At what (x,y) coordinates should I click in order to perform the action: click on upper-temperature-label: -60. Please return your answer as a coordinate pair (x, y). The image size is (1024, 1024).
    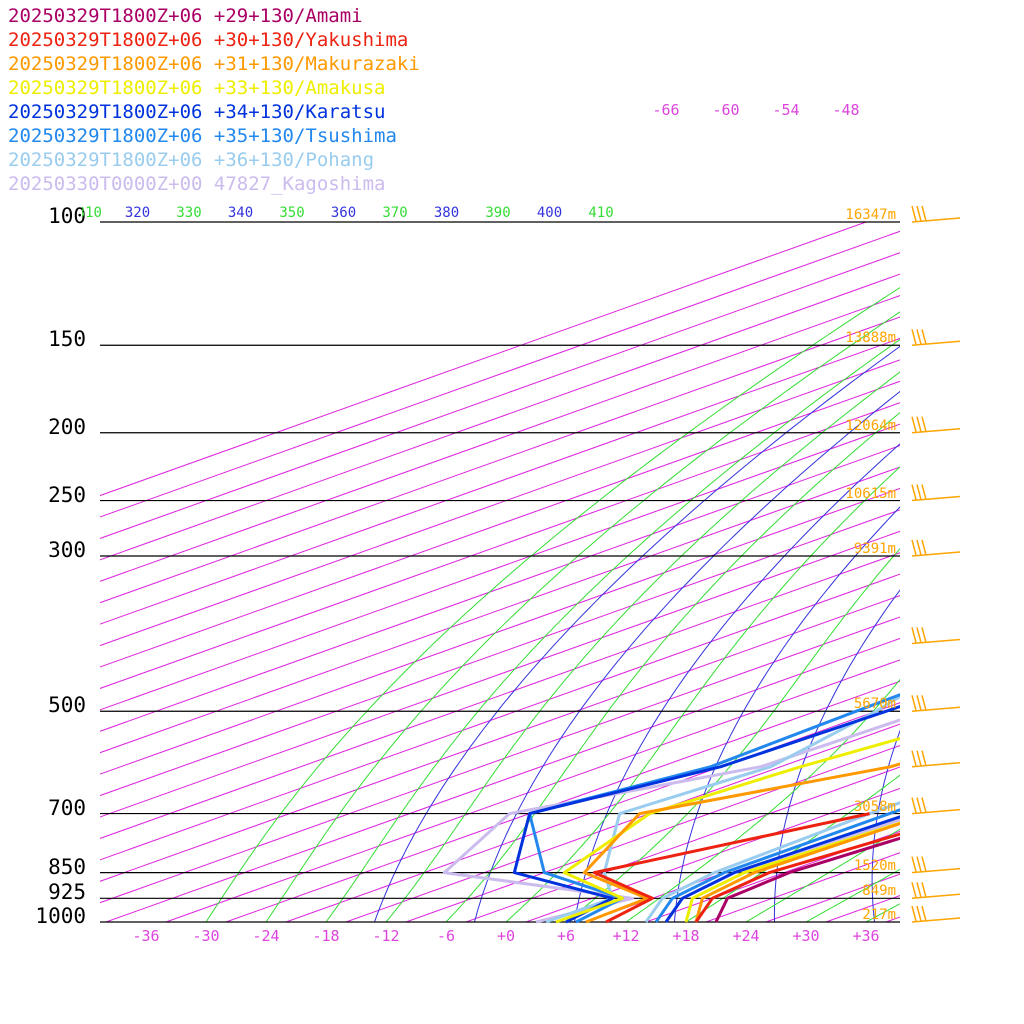
    Looking at the image, I should click on (726, 110).